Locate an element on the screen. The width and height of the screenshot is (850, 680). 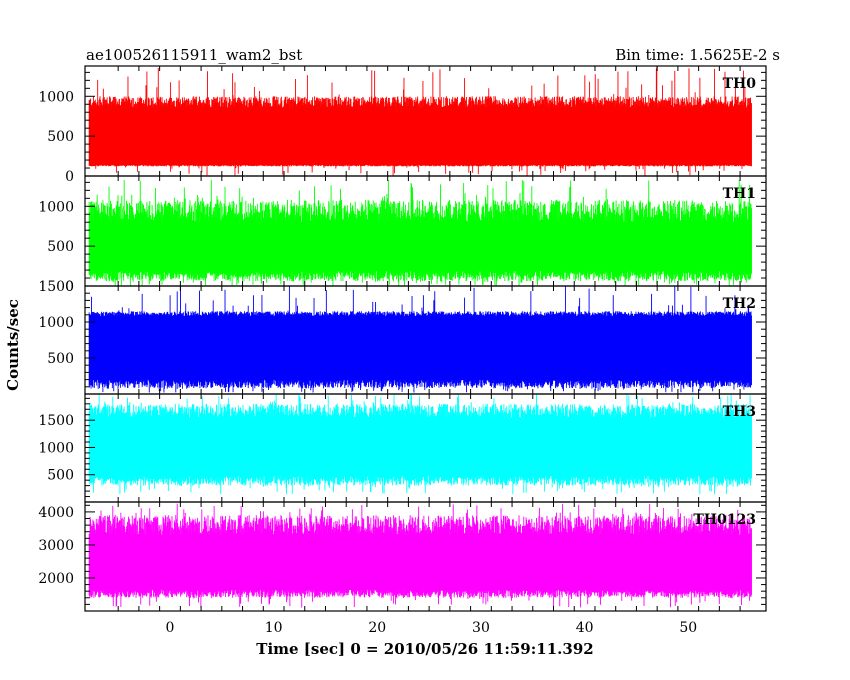
chart-title-right: Bin time: 1.5625E-2 s is located at coordinates (697, 55).